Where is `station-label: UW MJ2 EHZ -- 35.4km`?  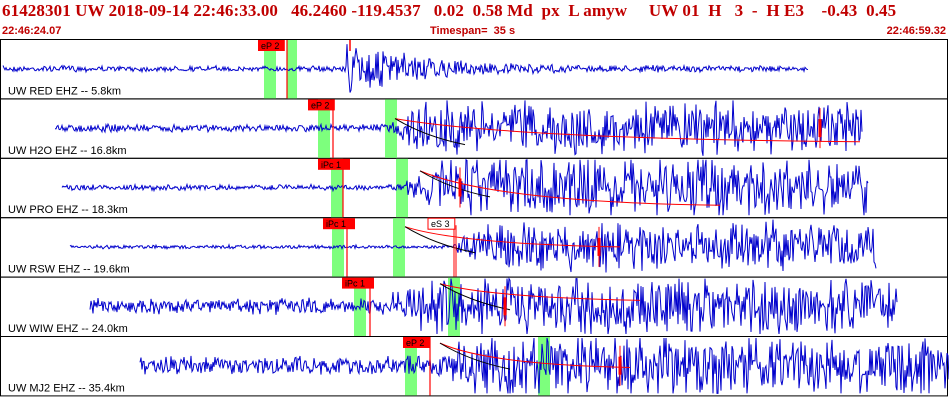
station-label: UW MJ2 EHZ -- 35.4km is located at coordinates (66, 388).